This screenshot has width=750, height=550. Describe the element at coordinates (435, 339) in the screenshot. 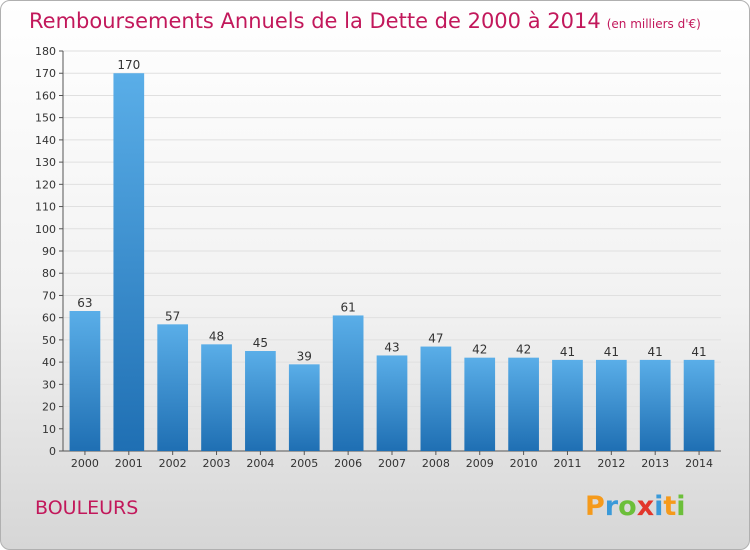

I see `data-label: 47` at that location.